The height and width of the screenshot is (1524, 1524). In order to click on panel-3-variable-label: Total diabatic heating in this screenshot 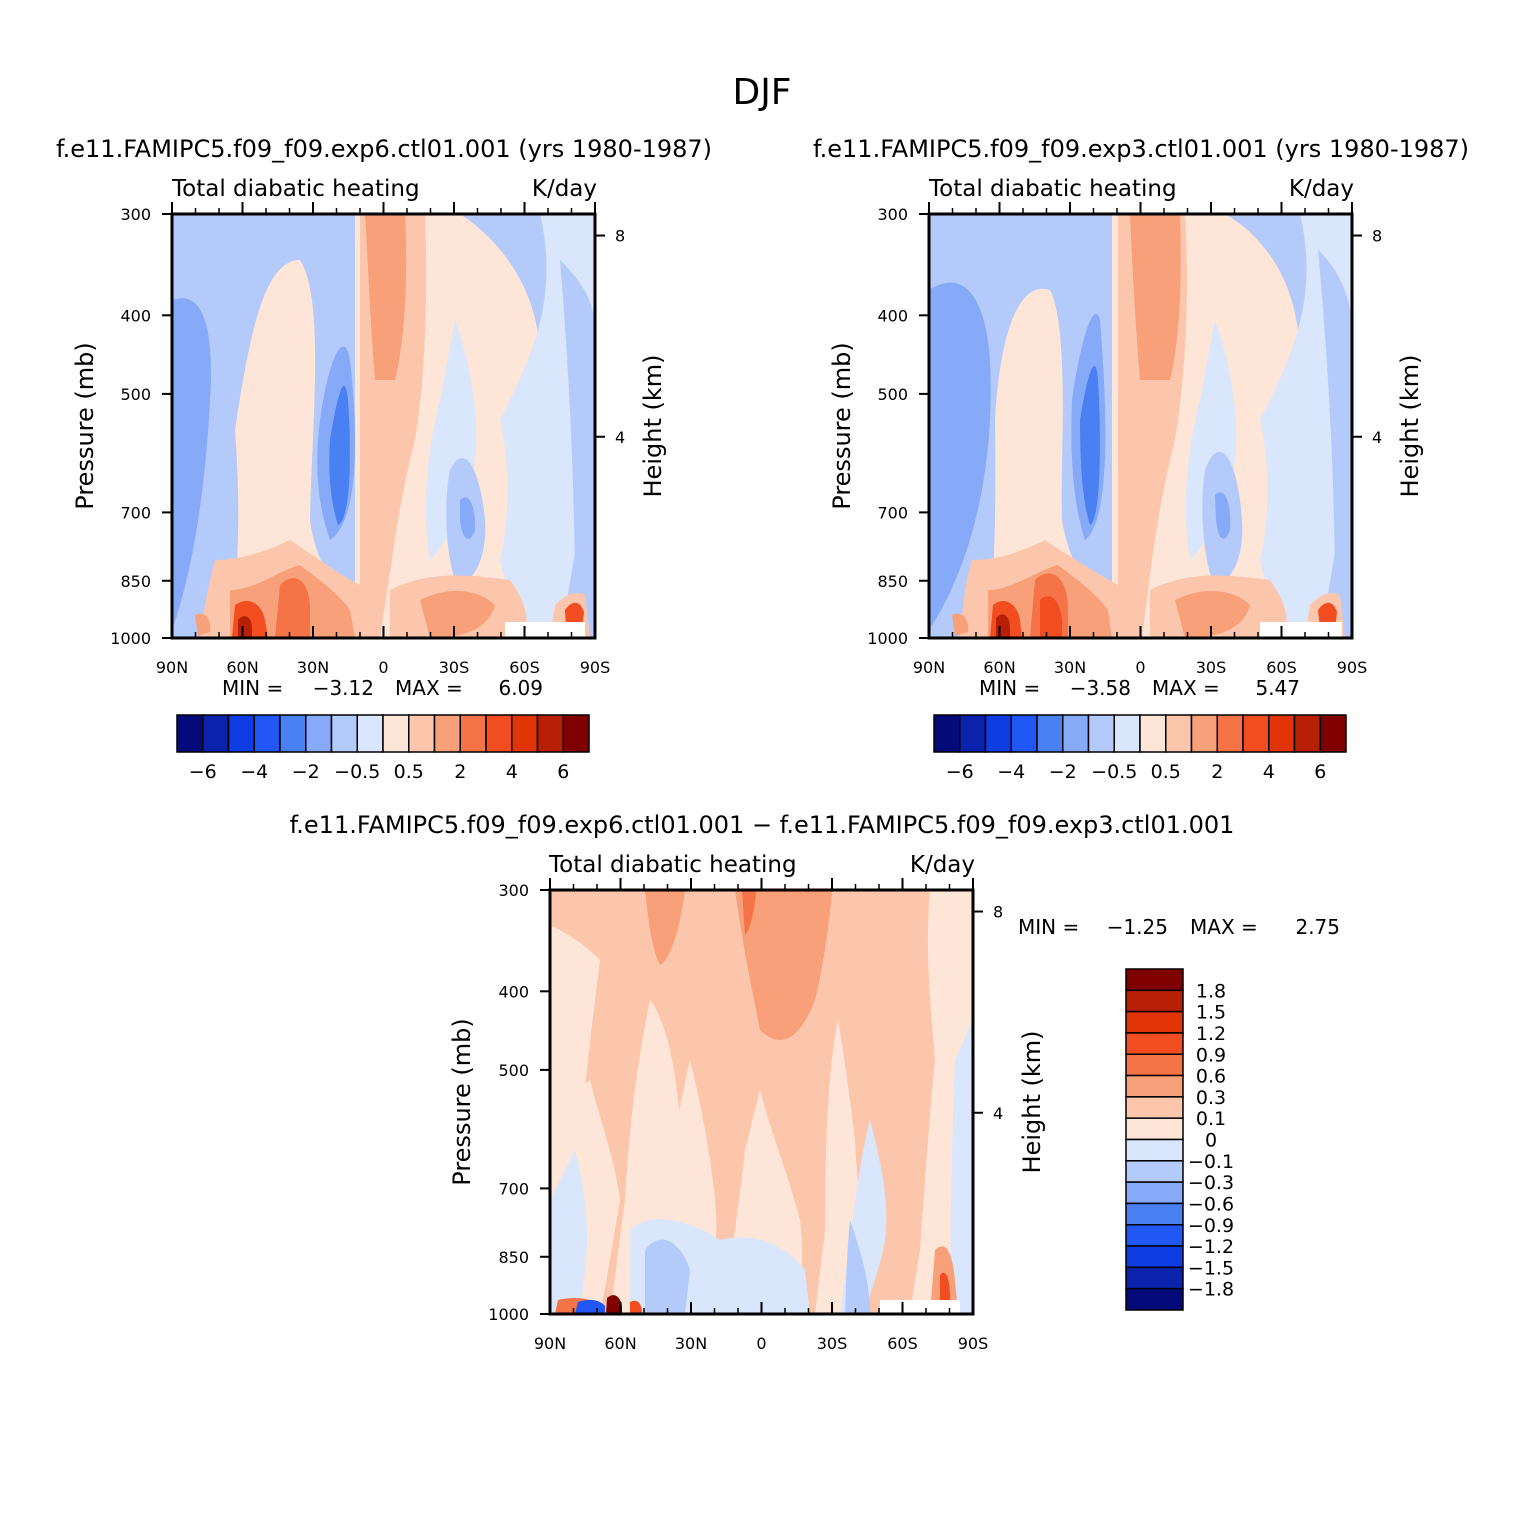, I will do `click(672, 865)`.